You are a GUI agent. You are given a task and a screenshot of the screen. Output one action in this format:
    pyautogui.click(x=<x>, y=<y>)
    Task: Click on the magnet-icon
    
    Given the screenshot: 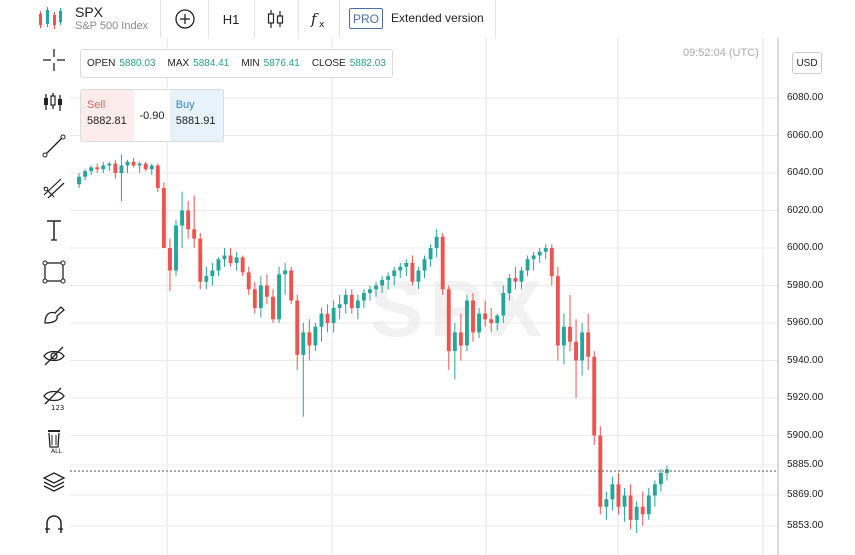 What is the action you would take?
    pyautogui.click(x=54, y=524)
    